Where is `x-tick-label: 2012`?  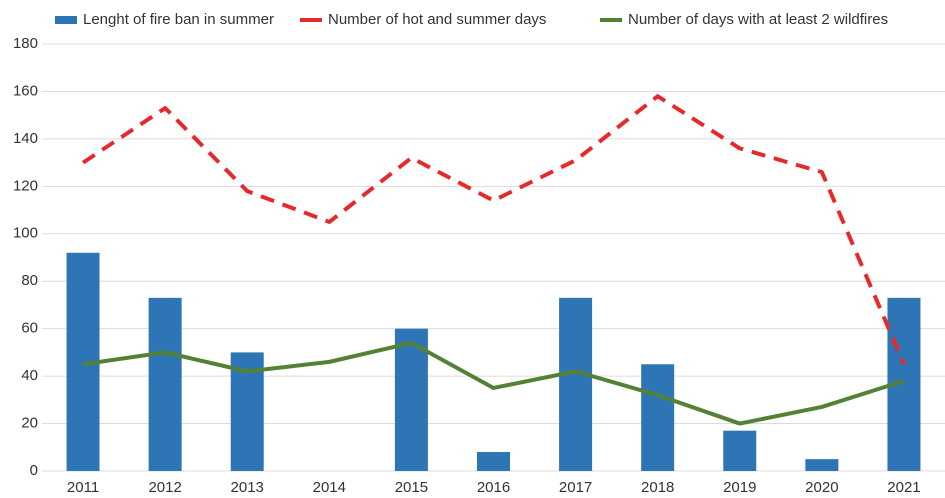 x-tick-label: 2012 is located at coordinates (164, 487).